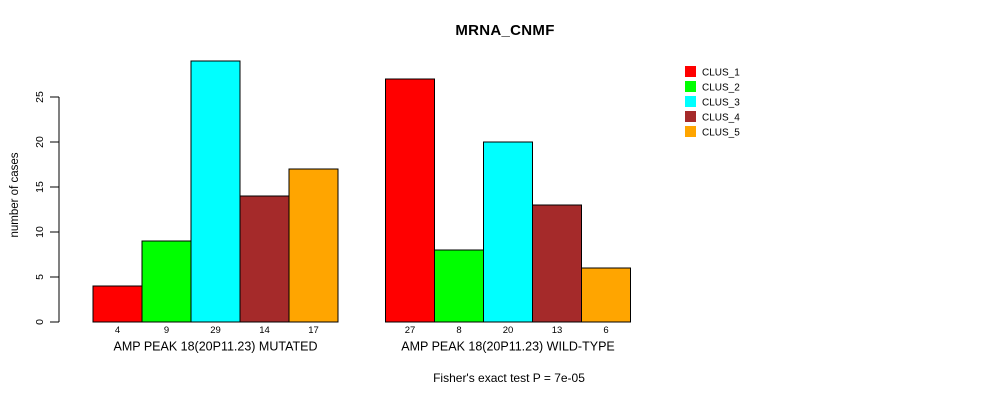 The height and width of the screenshot is (400, 990). What do you see at coordinates (40, 232) in the screenshot?
I see `y-tick-label: 10` at bounding box center [40, 232].